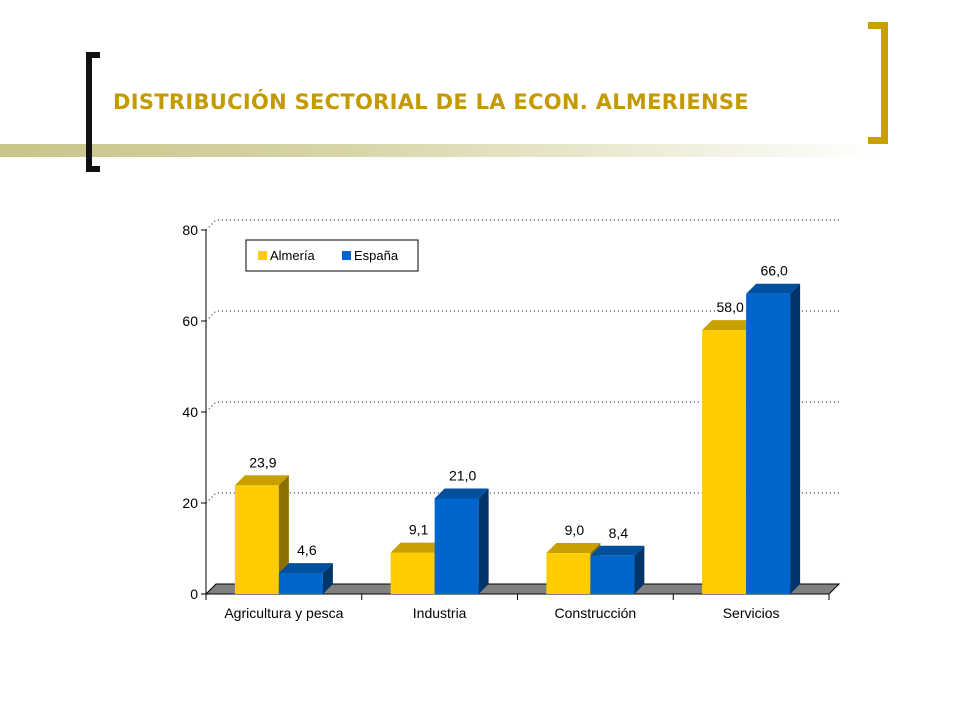  Describe the element at coordinates (283, 613) in the screenshot. I see `x-tick-label: Agricultura y pesca` at that location.